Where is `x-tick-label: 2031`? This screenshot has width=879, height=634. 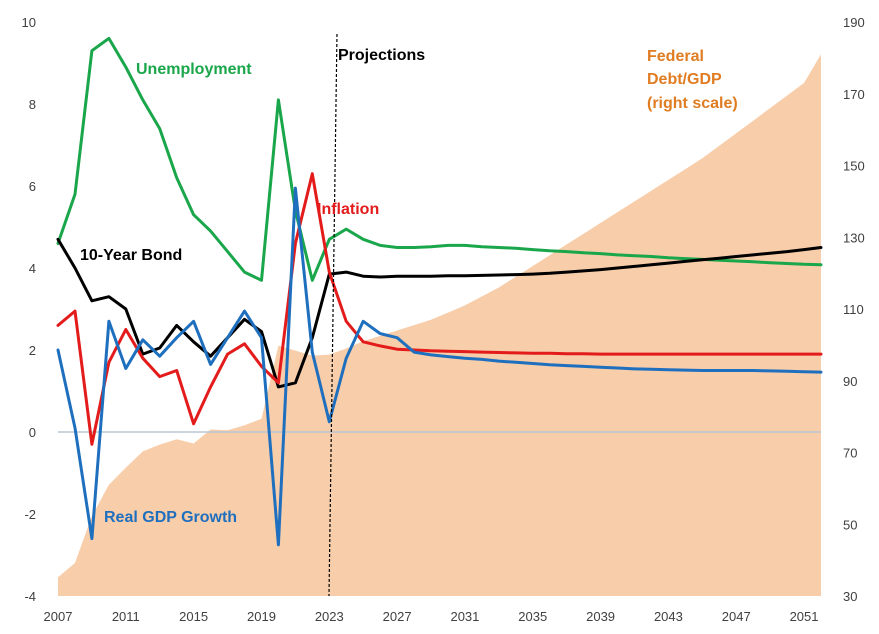 x-tick-label: 2031 is located at coordinates (464, 616).